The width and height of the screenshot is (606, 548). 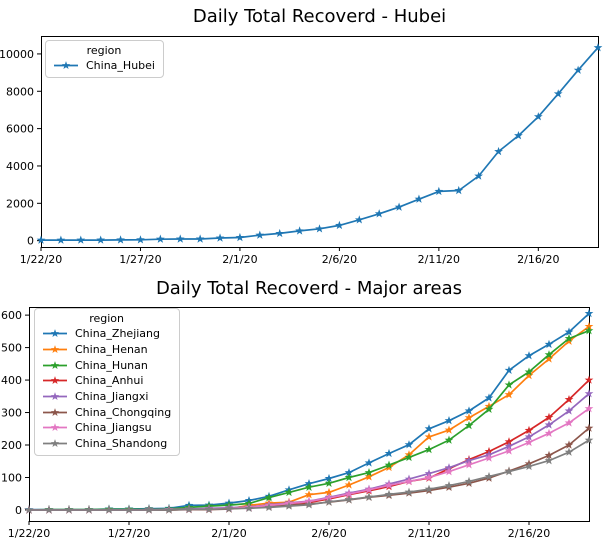 I want to click on legend-entry-label: China_Jiangxi, so click(x=112, y=397).